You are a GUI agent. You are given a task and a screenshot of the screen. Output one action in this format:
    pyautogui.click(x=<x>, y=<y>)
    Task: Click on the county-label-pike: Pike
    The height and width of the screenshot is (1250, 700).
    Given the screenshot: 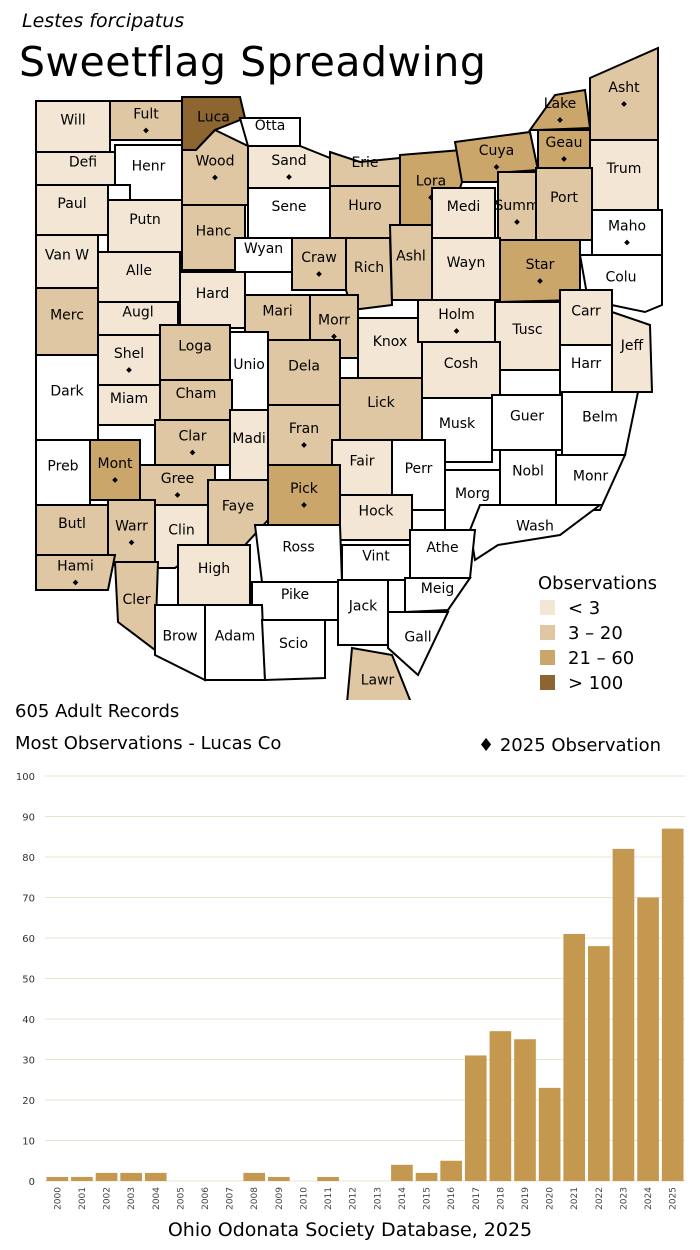 What is the action you would take?
    pyautogui.click(x=295, y=595)
    